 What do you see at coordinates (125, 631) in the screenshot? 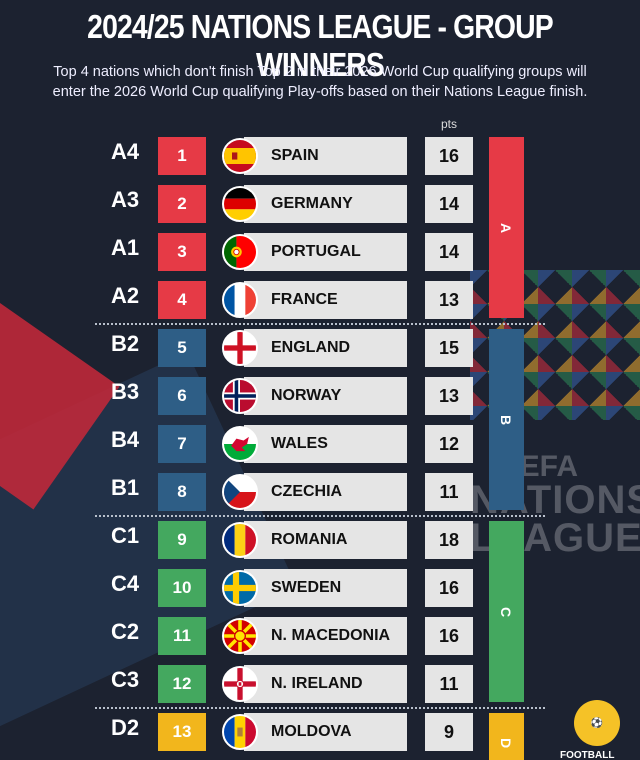
I see `group-code: C2` at bounding box center [125, 631].